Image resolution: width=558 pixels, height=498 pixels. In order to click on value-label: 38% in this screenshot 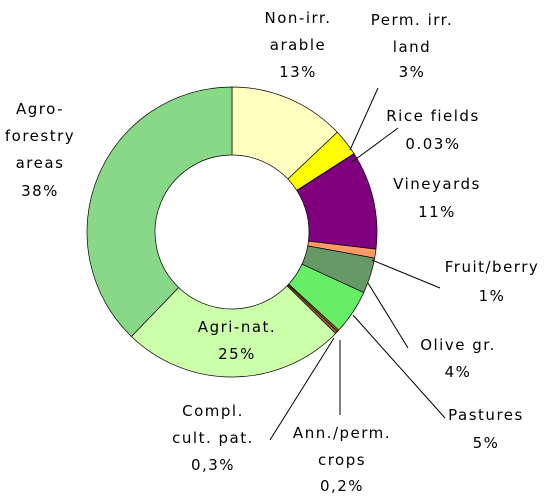, I will do `click(40, 191)`.